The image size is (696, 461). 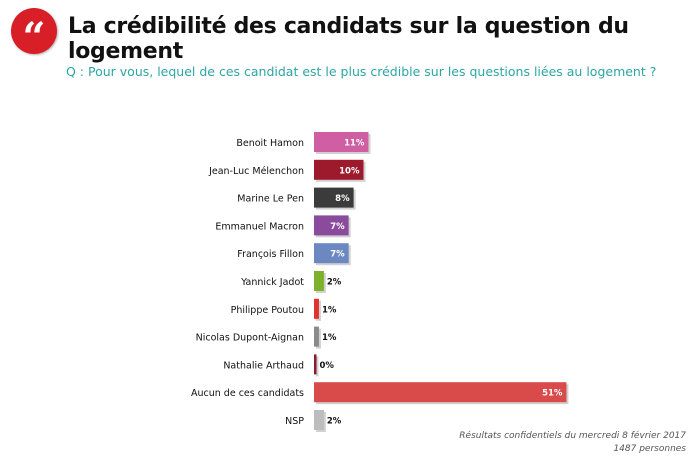 I want to click on bar-shadow, so click(x=317, y=366).